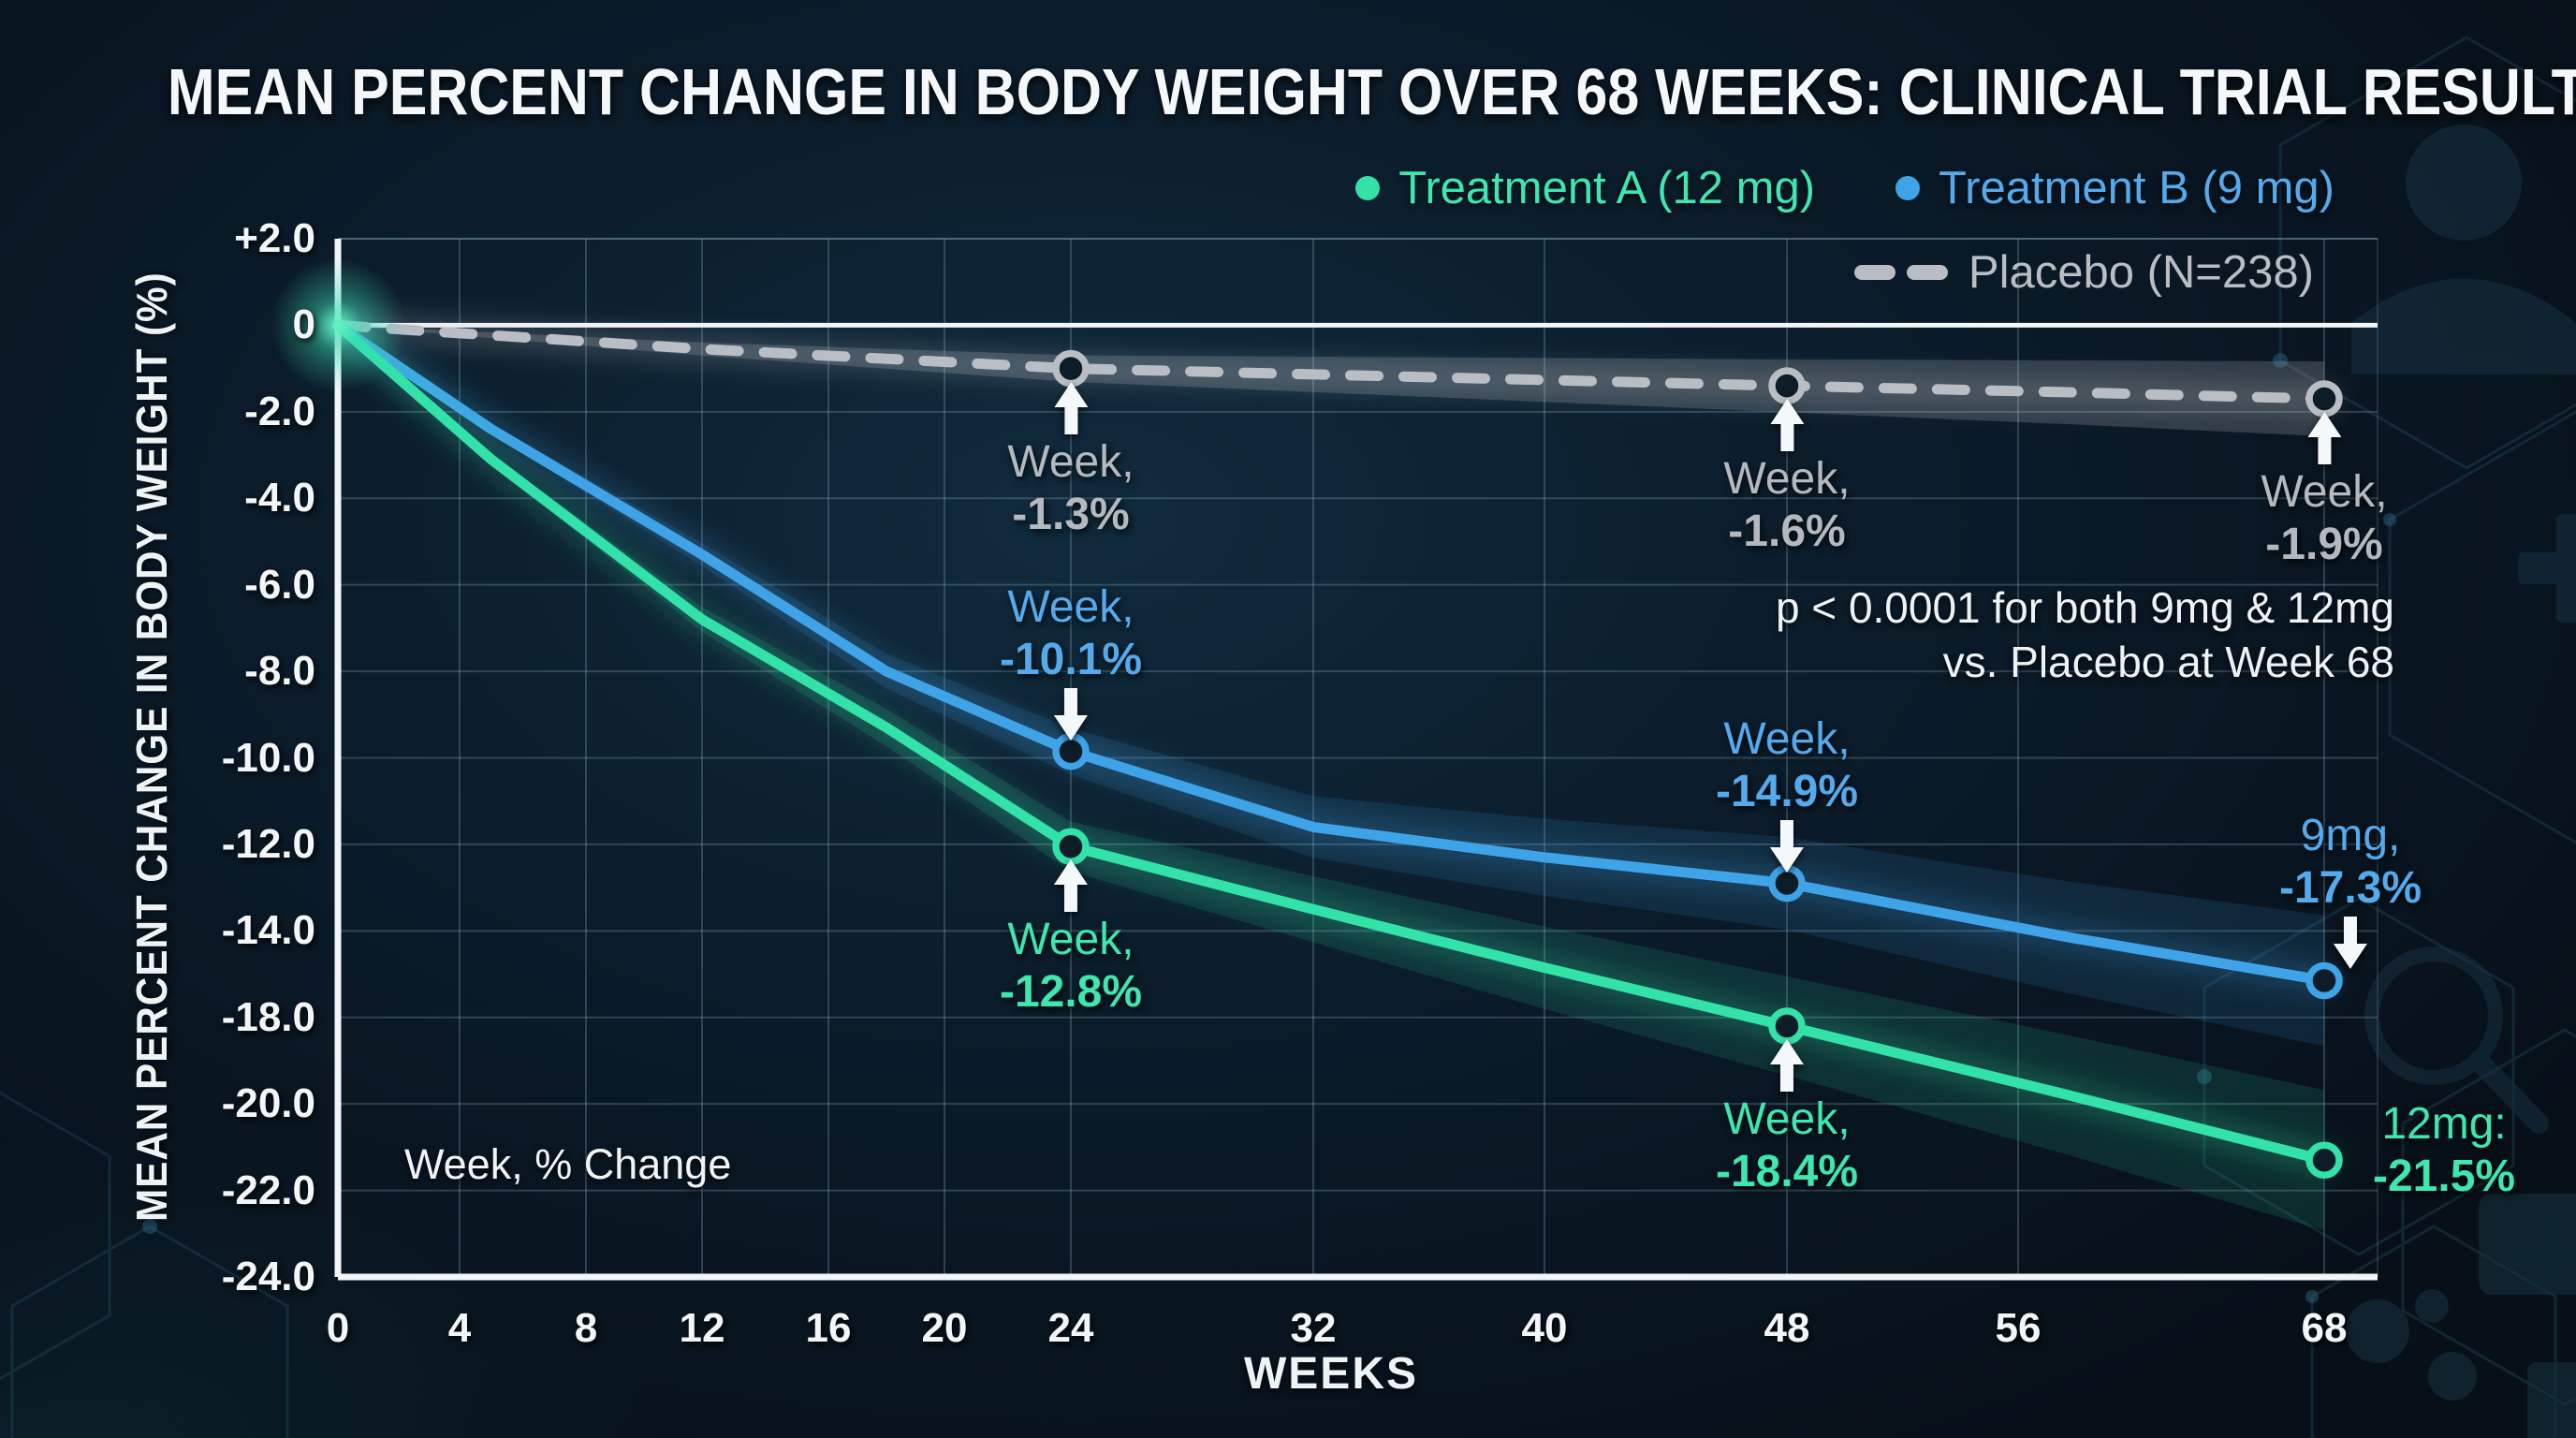  I want to click on y-tick-label: 0, so click(303, 324).